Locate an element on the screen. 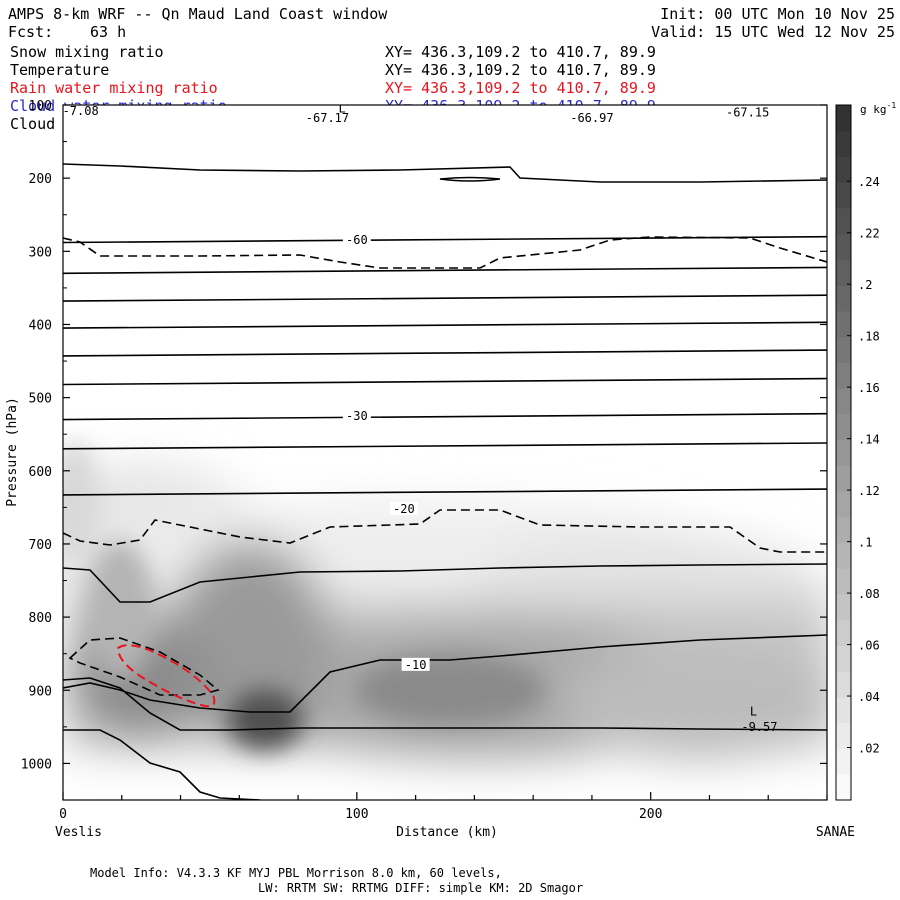 The height and width of the screenshot is (900, 900). colorbar-label-6: .14 is located at coordinates (869, 440).